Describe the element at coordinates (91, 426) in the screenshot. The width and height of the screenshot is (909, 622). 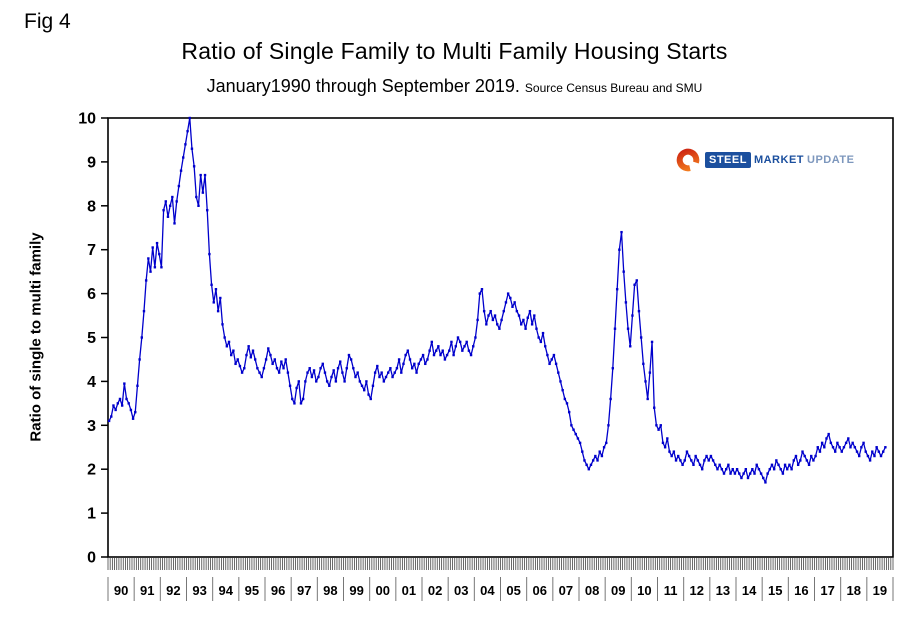
I see `svg-text: 3` at that location.